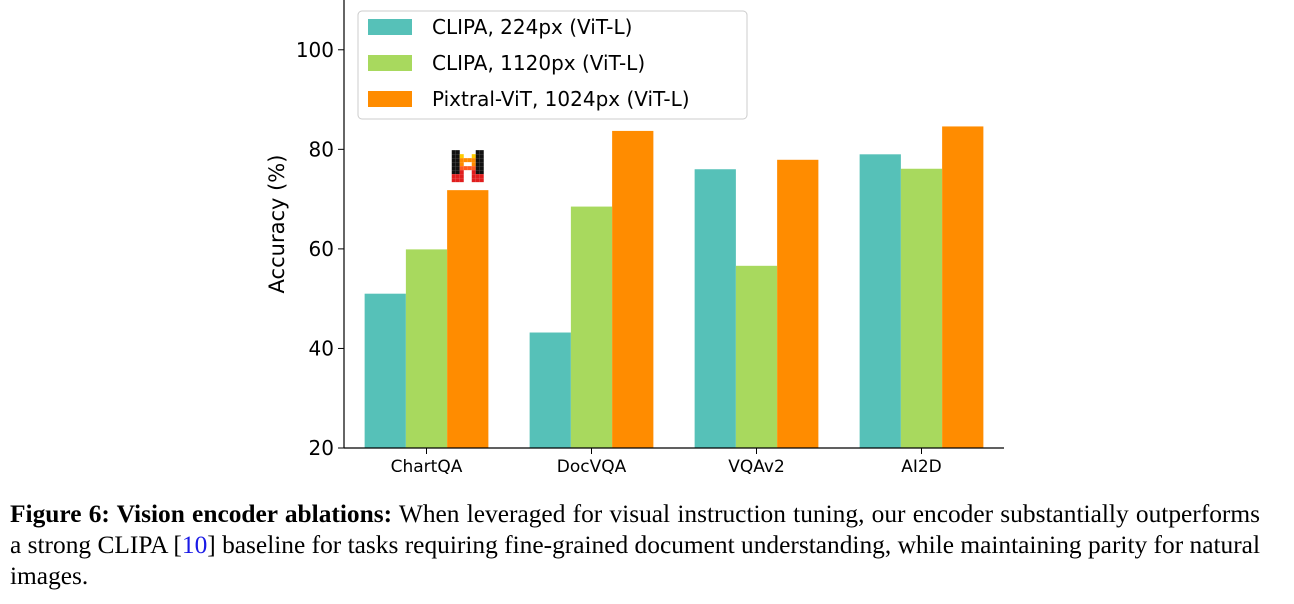  I want to click on y-axis-label: Accuracy (%), so click(277, 224).